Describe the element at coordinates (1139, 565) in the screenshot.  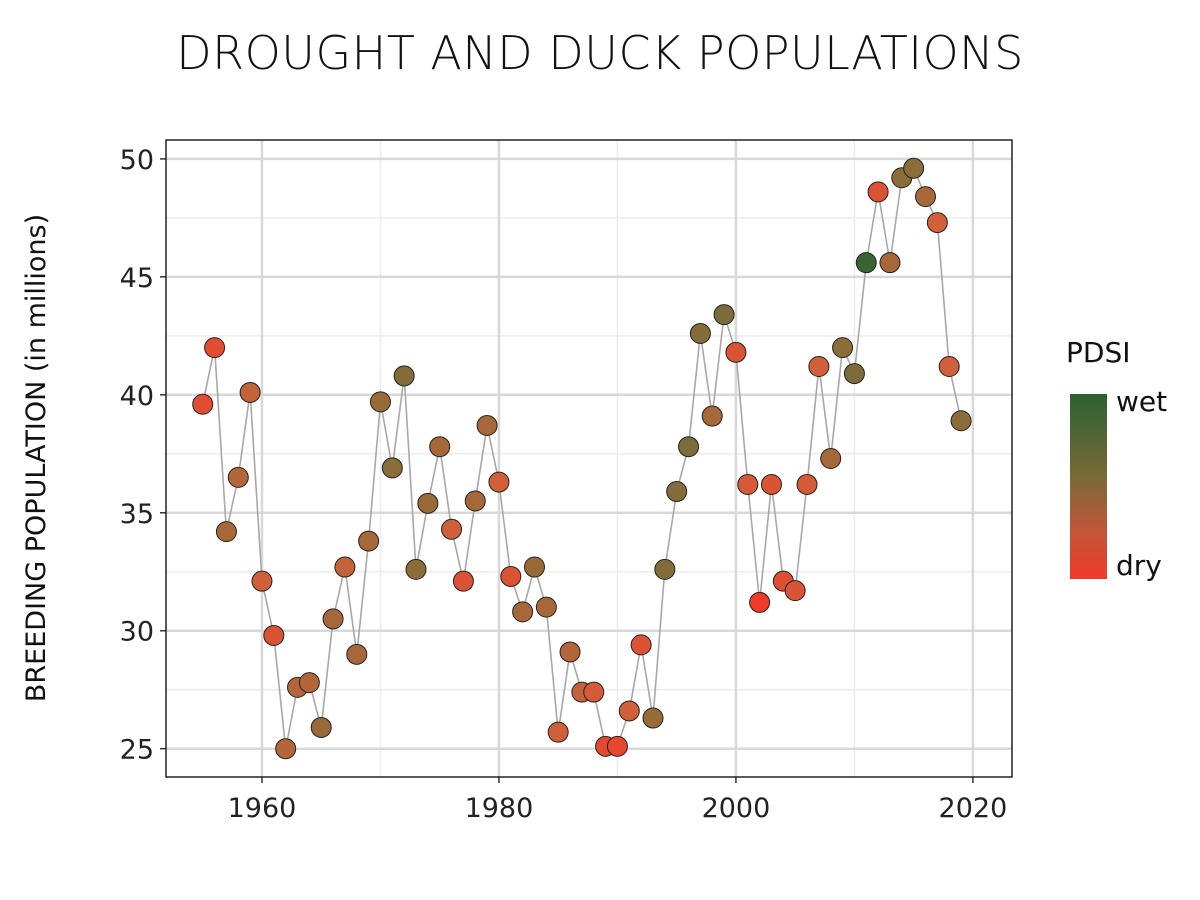
I see `legend-dry-label: dry` at that location.